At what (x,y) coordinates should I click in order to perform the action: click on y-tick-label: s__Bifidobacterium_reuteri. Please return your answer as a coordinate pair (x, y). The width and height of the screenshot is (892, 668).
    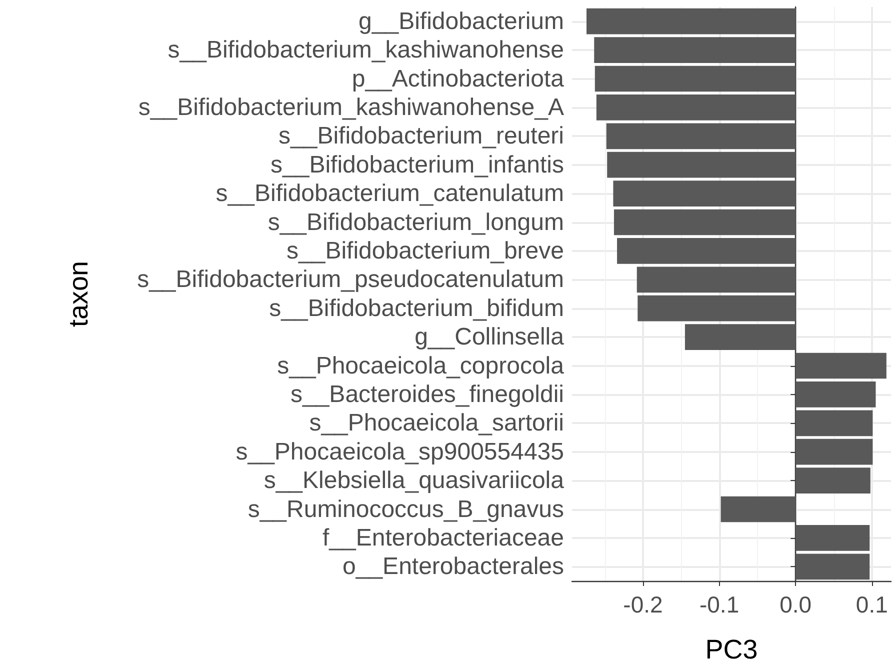
    Looking at the image, I should click on (421, 136).